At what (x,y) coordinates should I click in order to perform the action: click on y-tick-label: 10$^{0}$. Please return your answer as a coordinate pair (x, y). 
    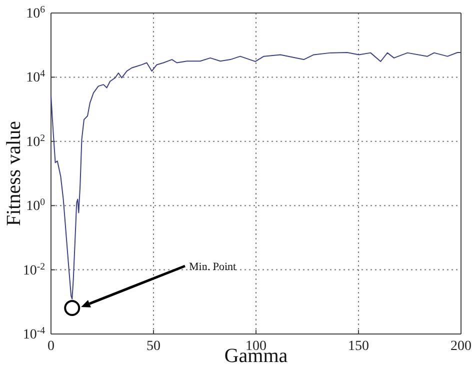
    Looking at the image, I should click on (36, 205).